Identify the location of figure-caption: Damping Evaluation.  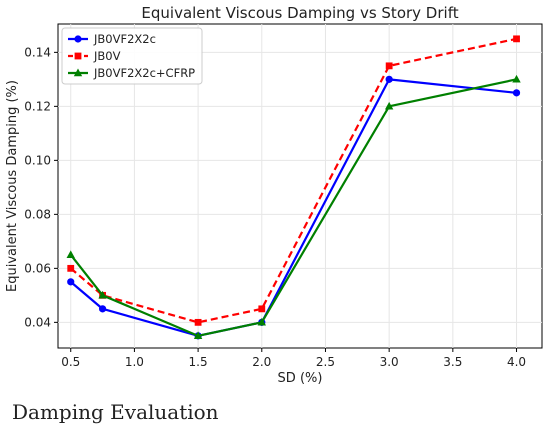
(115, 412).